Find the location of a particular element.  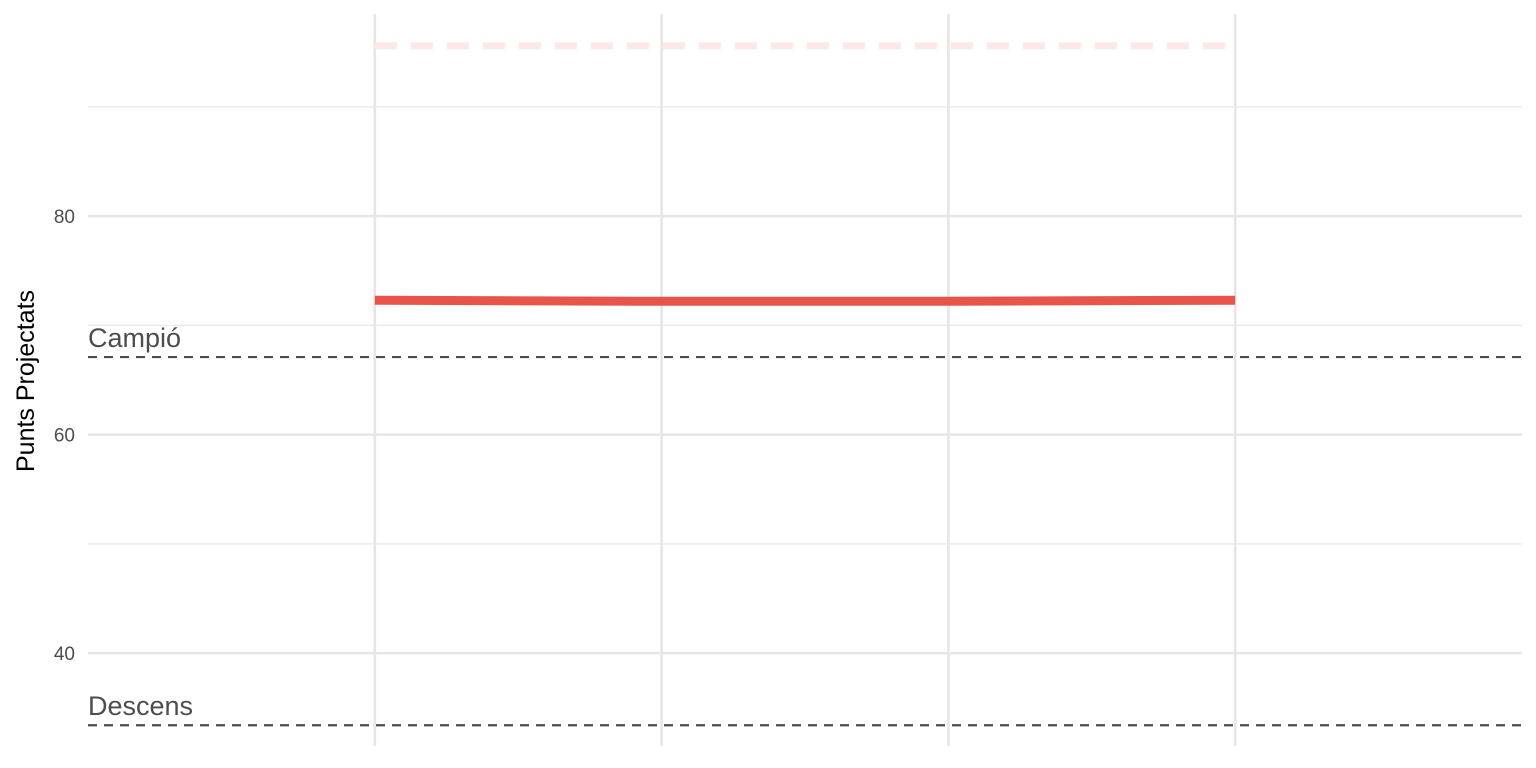

reference-line-label: Descens is located at coordinates (140, 706).